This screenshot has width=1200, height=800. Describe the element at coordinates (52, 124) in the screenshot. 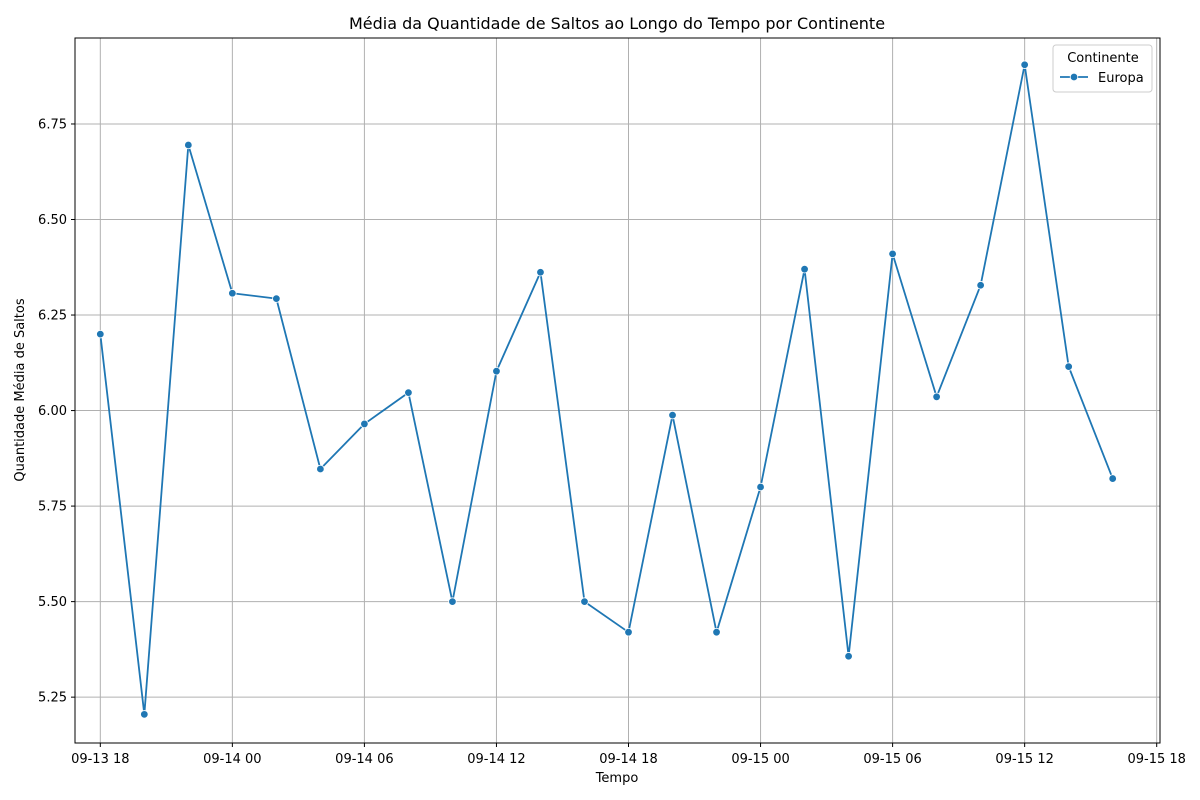

I see `y-tick-label: 6.75` at that location.